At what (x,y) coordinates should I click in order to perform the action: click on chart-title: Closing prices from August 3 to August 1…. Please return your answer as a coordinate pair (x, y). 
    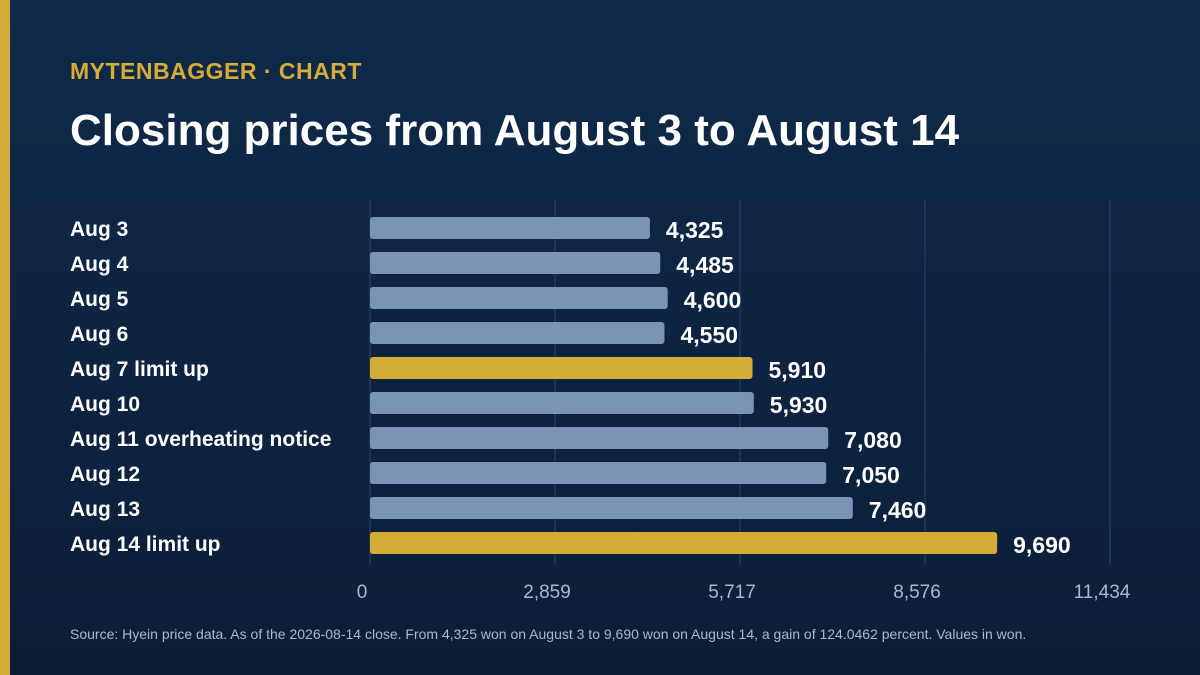
    Looking at the image, I should click on (515, 130).